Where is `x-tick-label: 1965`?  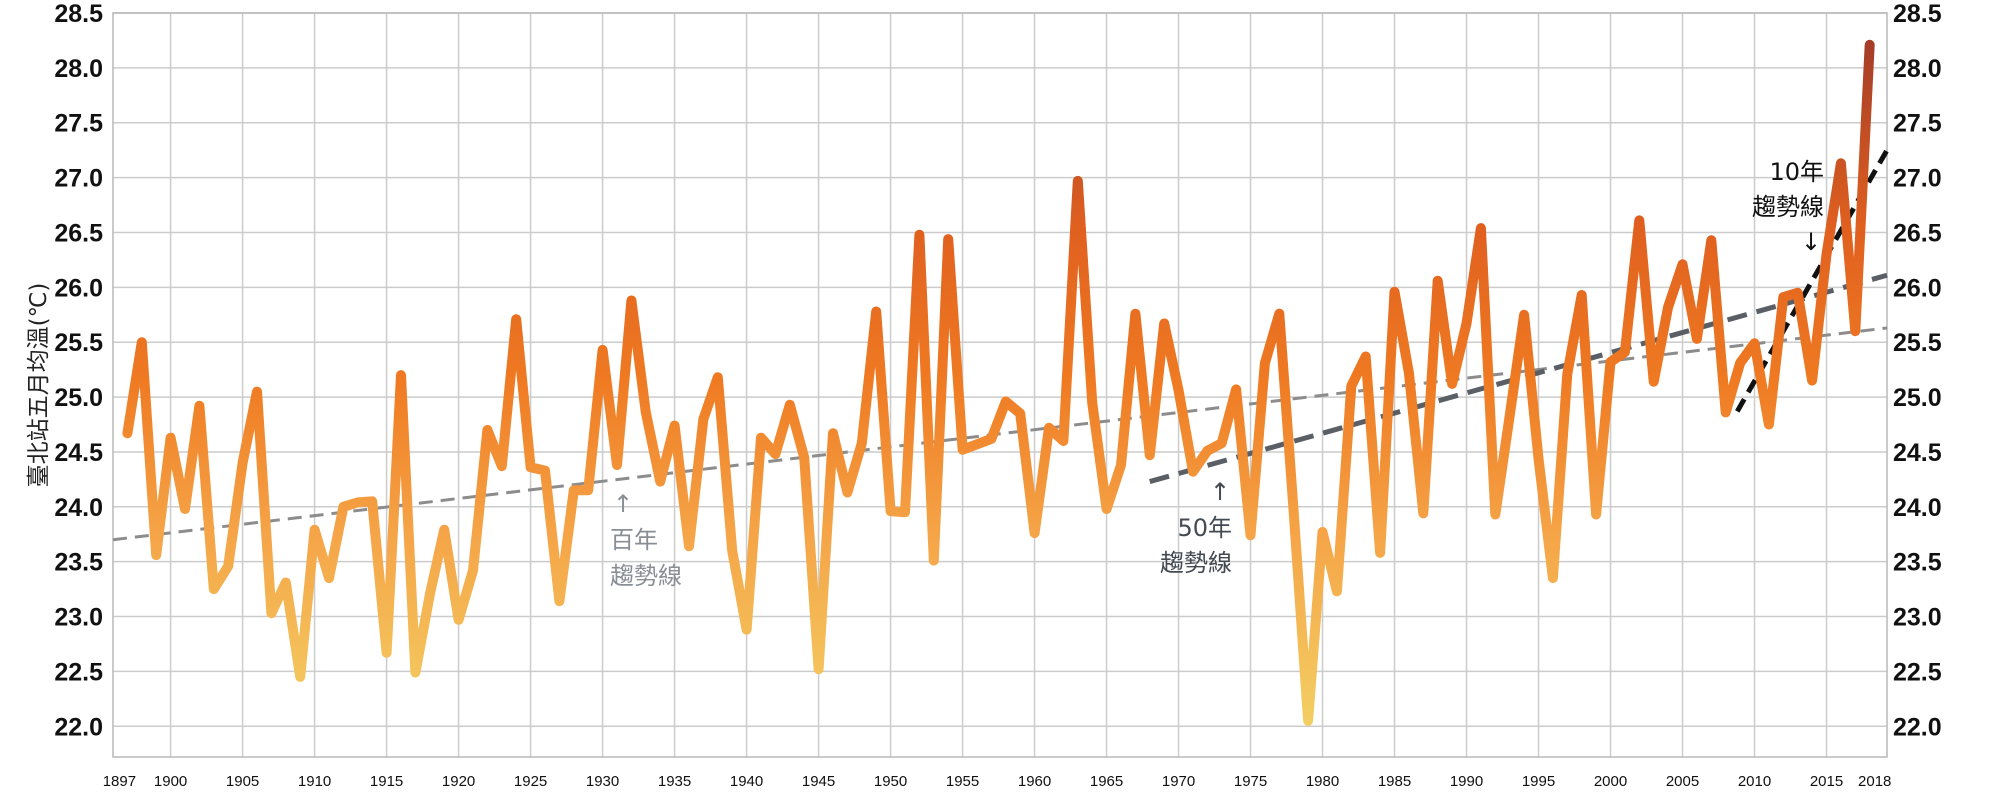 x-tick-label: 1965 is located at coordinates (1106, 781).